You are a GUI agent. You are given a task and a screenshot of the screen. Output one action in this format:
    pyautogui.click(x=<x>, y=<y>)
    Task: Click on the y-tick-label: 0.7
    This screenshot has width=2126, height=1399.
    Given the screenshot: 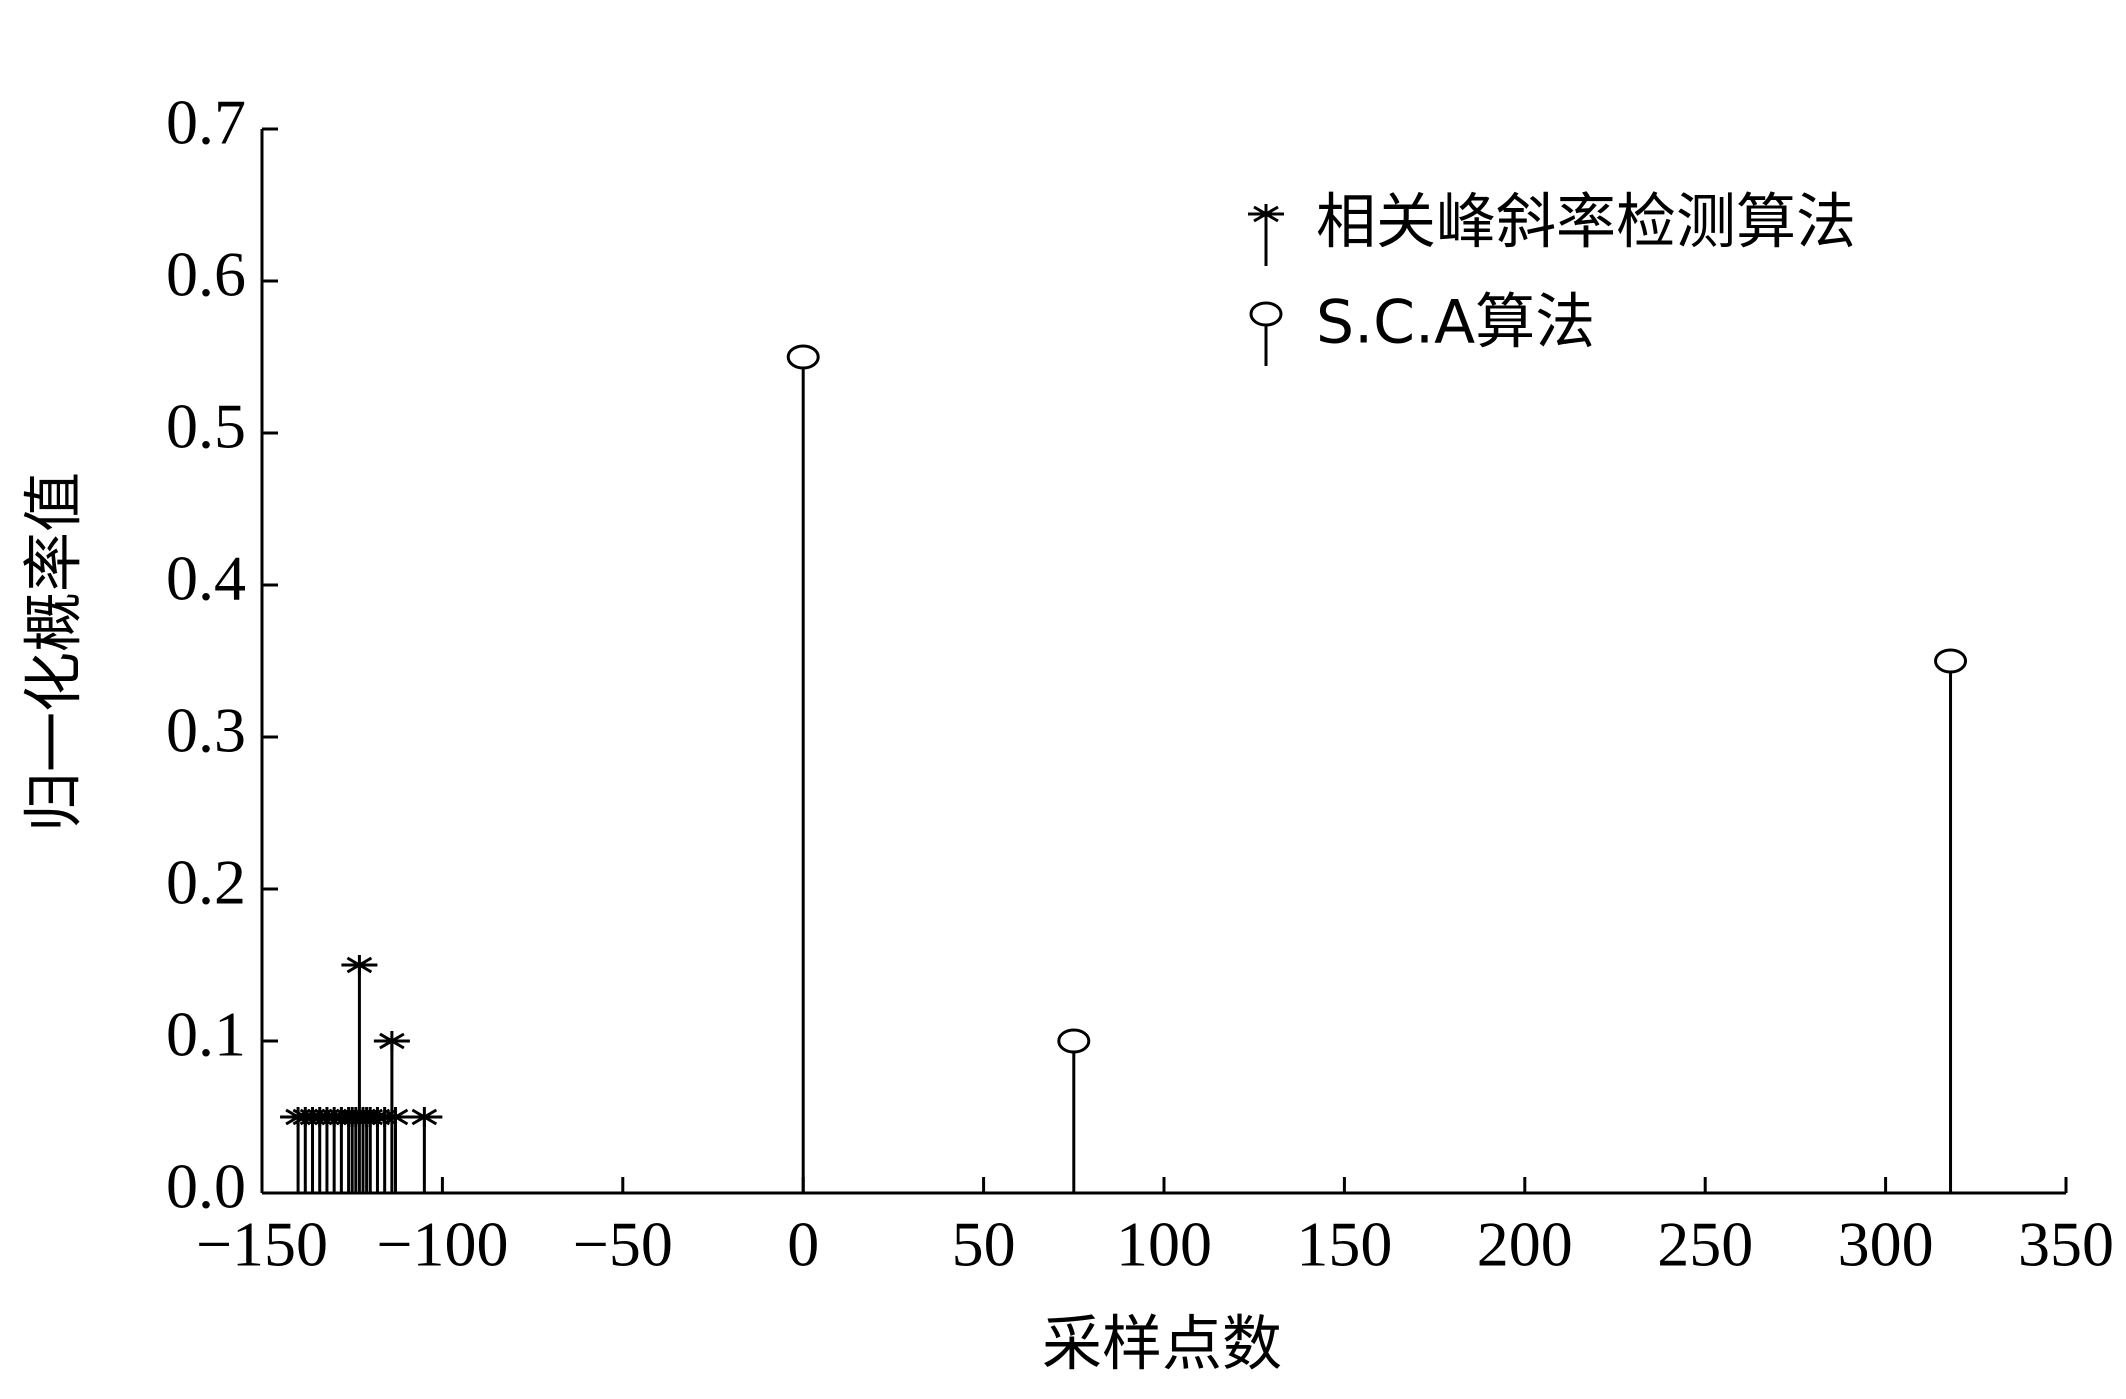 What is the action you would take?
    pyautogui.click(x=206, y=122)
    